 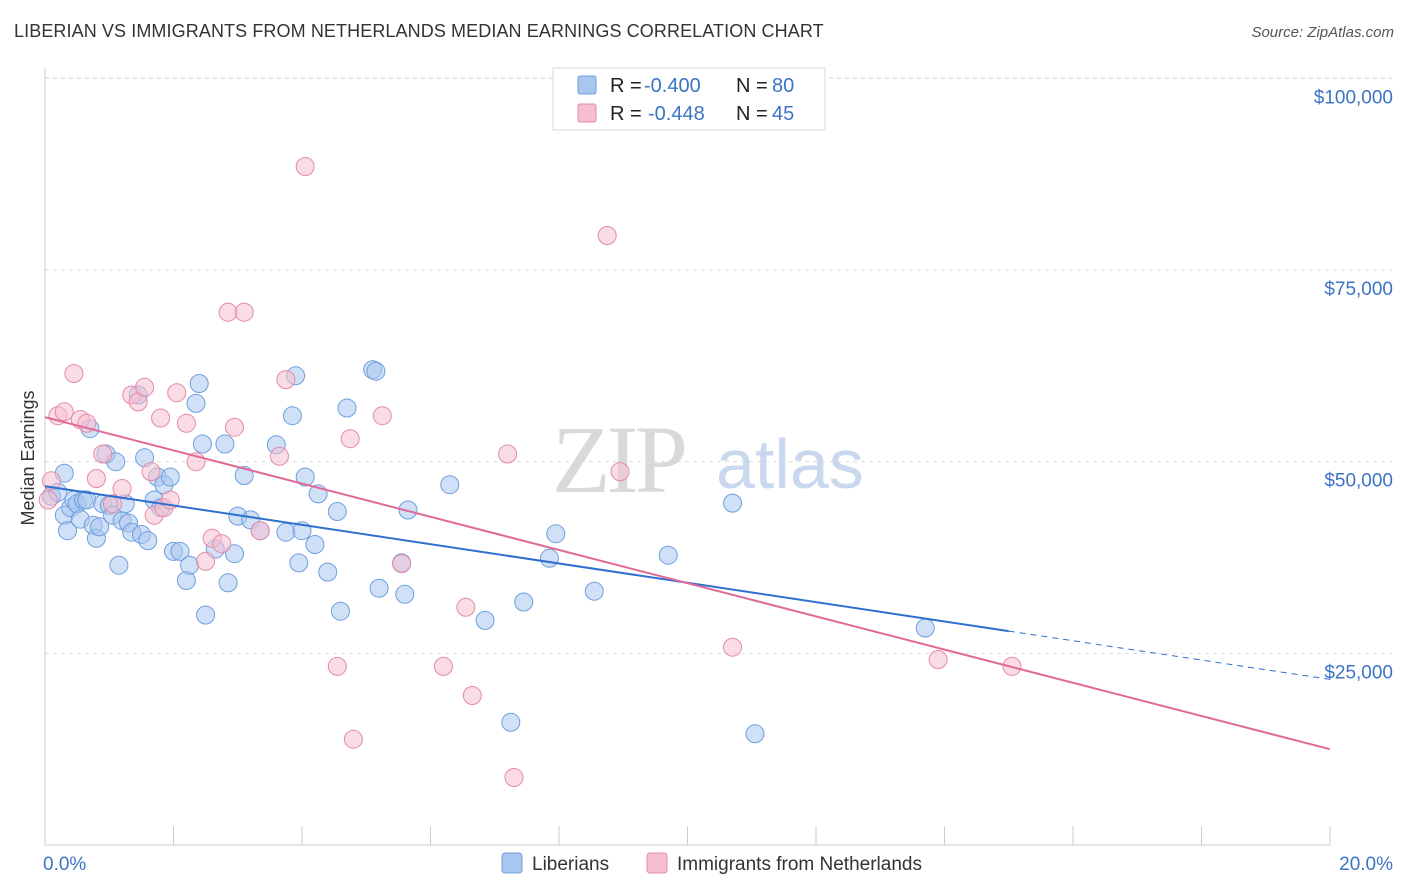 I want to click on y-tick-label: $50,000, so click(x=1358, y=481).